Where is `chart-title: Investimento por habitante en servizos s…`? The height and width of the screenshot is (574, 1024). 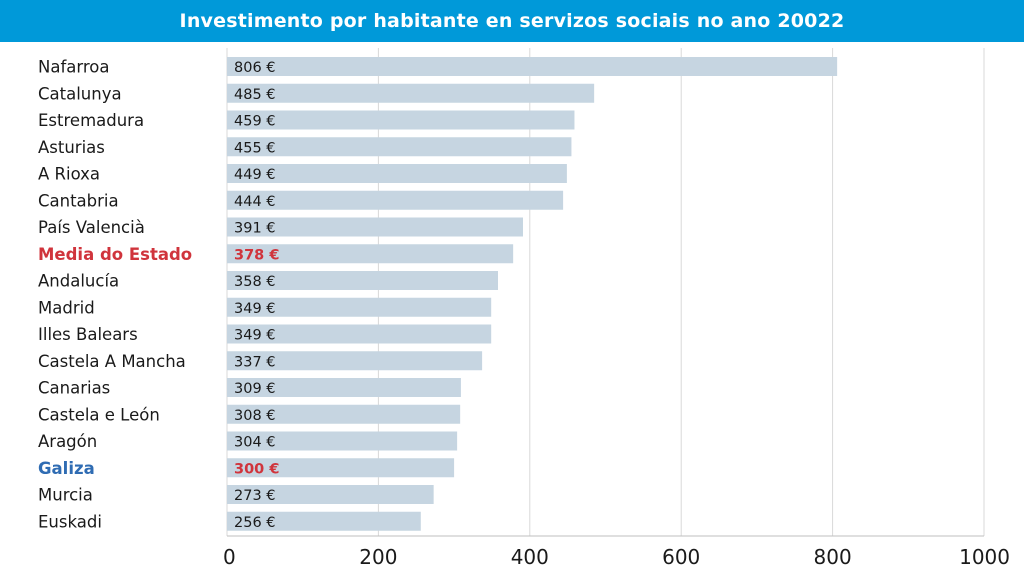
chart-title: Investimento por habitante en servizos s… is located at coordinates (512, 21).